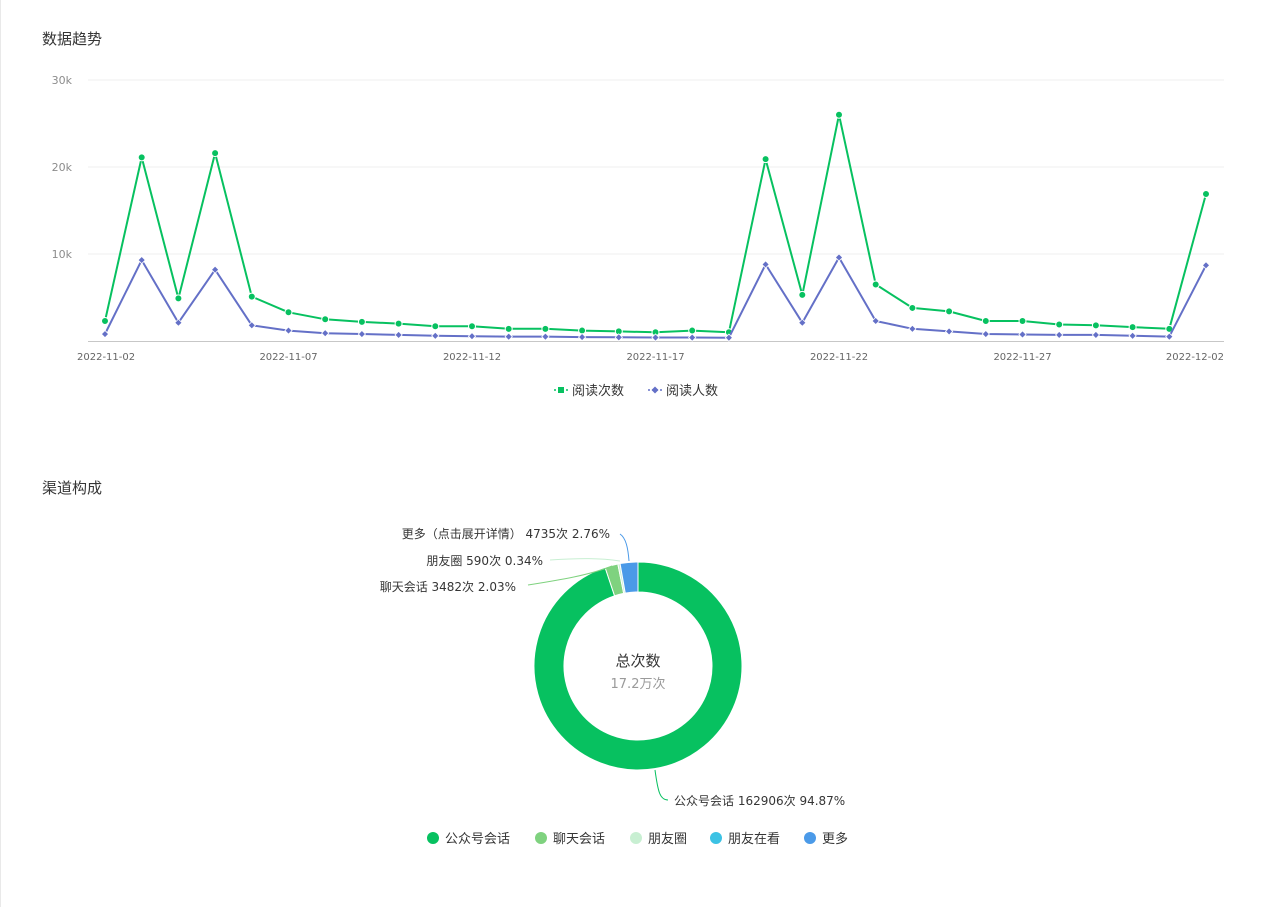  I want to click on legend-label: 公众号会话, so click(477, 839).